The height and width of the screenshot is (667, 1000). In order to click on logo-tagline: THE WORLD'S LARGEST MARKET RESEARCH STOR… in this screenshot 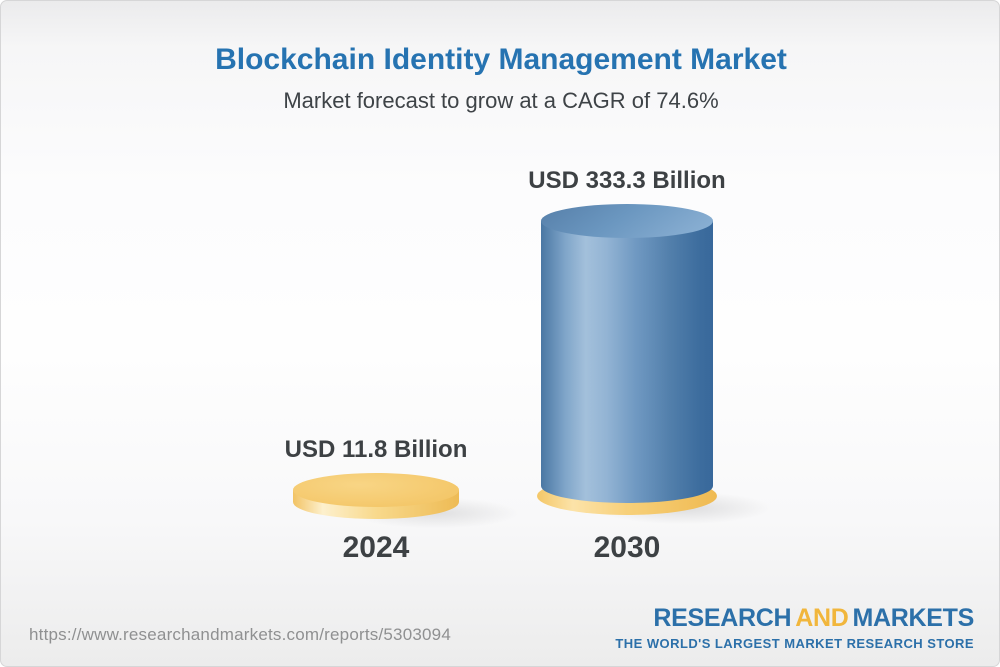, I will do `click(794, 643)`.